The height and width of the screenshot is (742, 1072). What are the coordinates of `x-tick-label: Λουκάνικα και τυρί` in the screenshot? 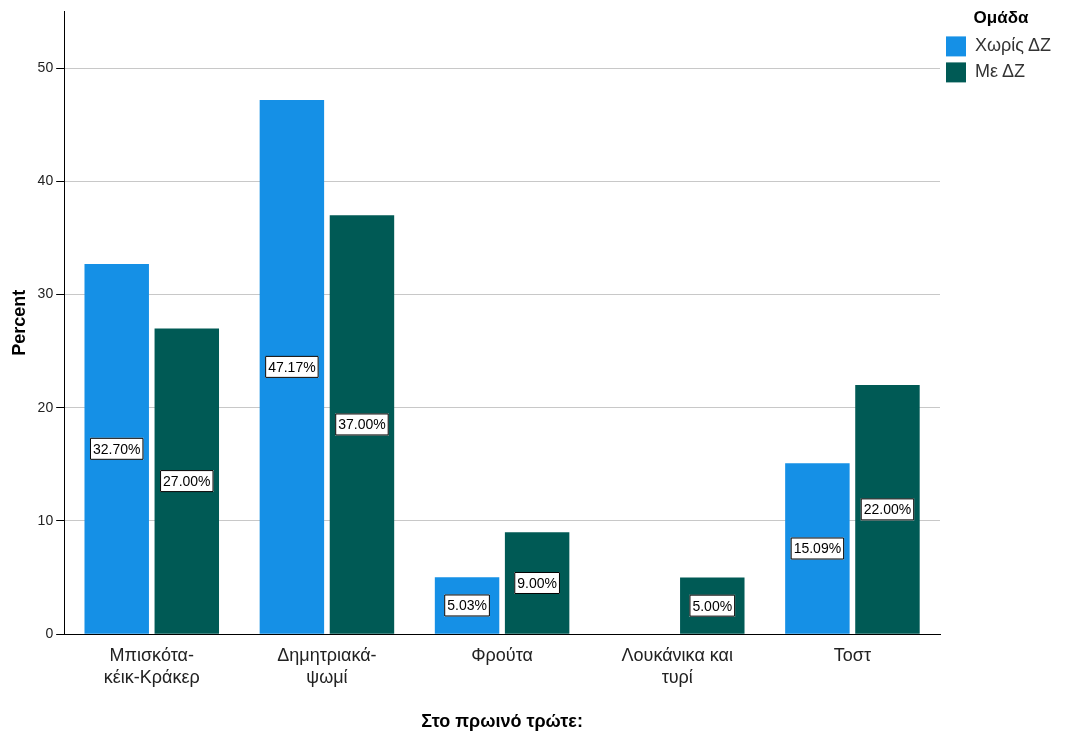 It's located at (677, 665).